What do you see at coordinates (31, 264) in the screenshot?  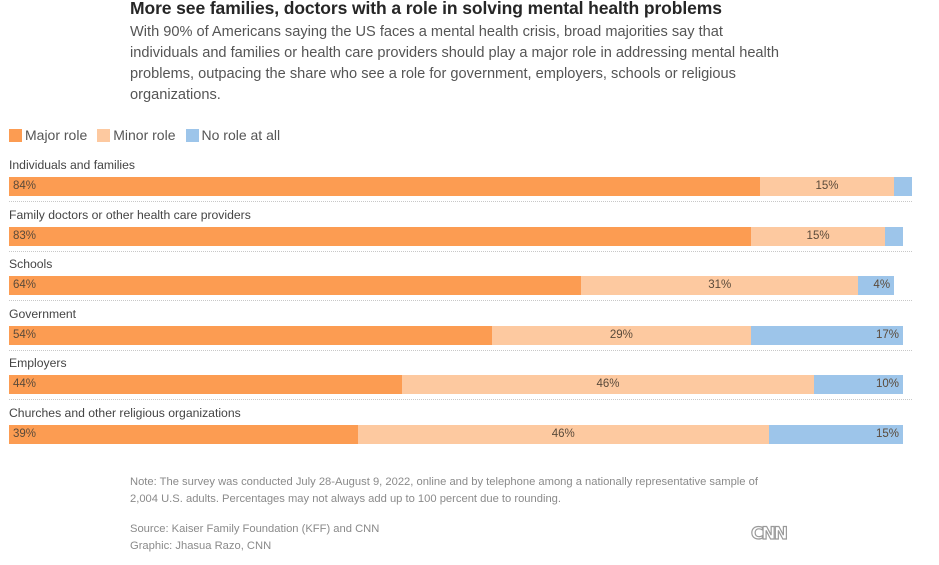 I see `category-label: Schools` at bounding box center [31, 264].